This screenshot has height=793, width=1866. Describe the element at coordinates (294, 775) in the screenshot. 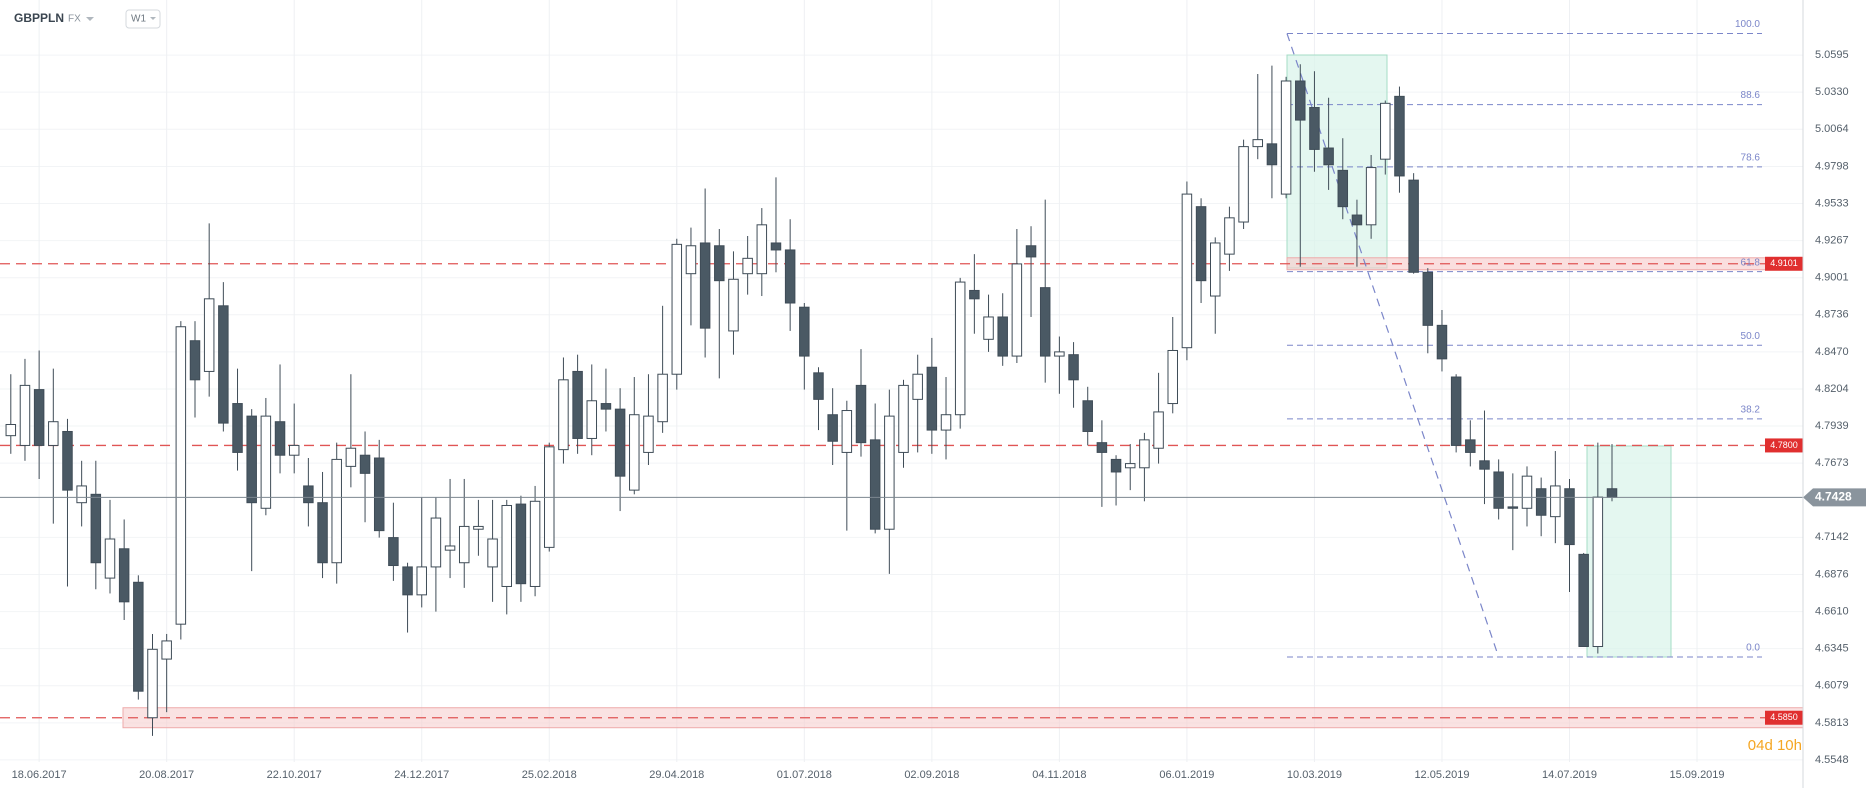

I see `x-tick-label: 22.10.2017` at that location.